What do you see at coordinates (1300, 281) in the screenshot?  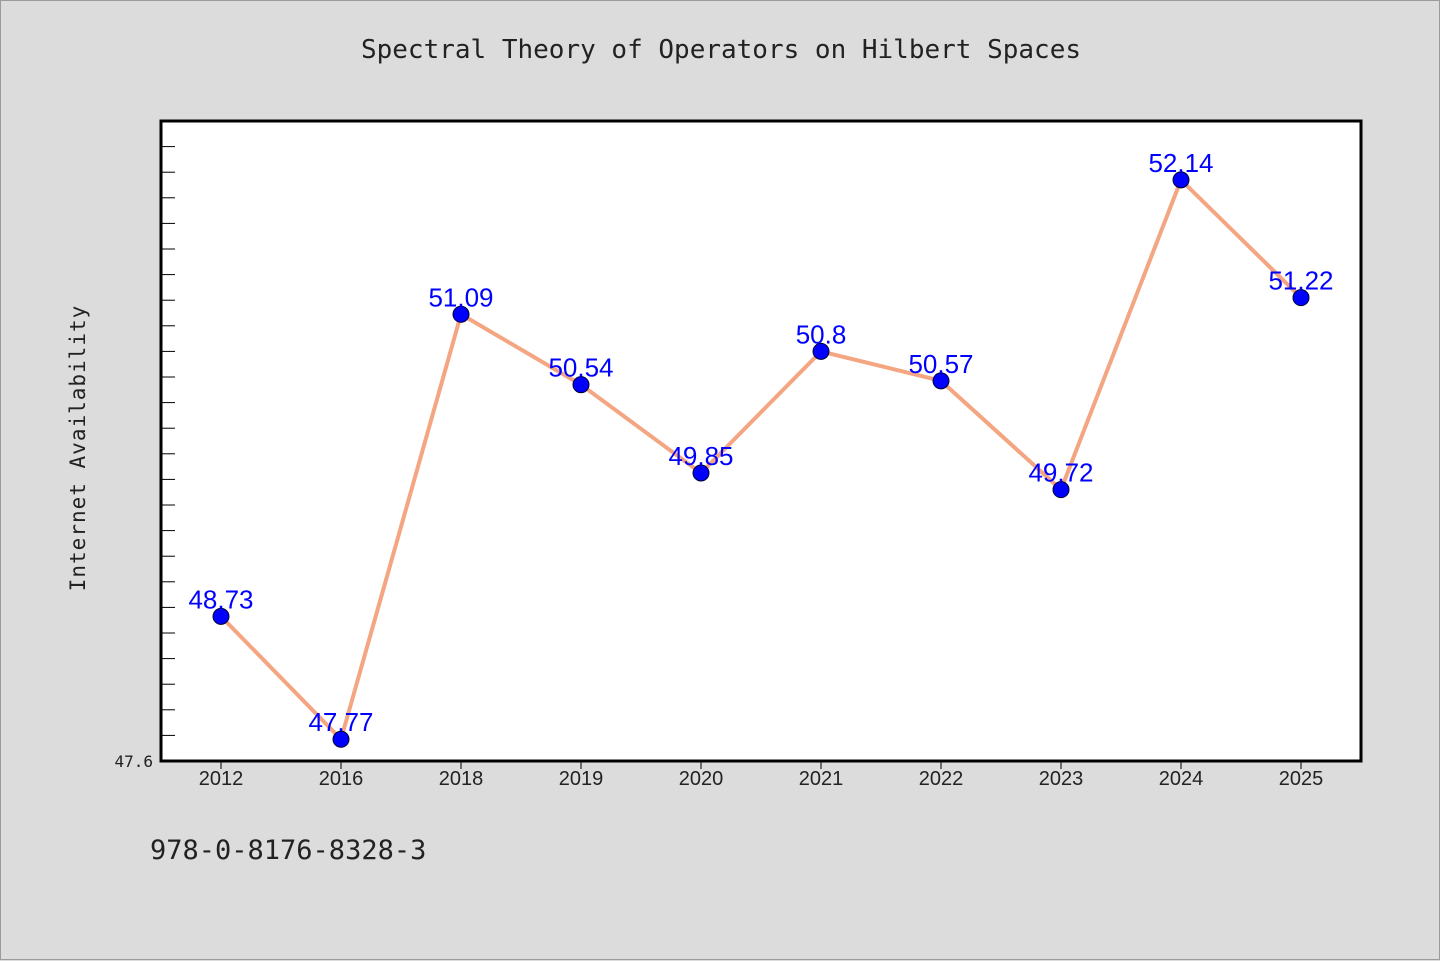 I see `data-label: 51.22` at bounding box center [1300, 281].